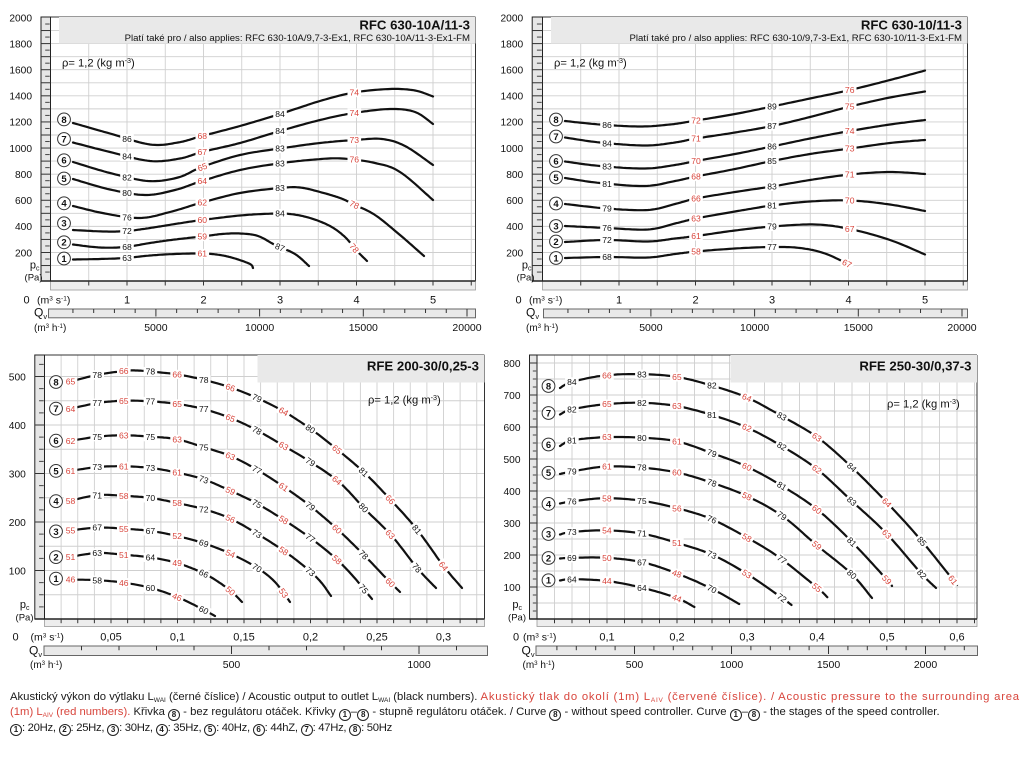  I want to click on svg-text: 0,05, so click(110, 638).